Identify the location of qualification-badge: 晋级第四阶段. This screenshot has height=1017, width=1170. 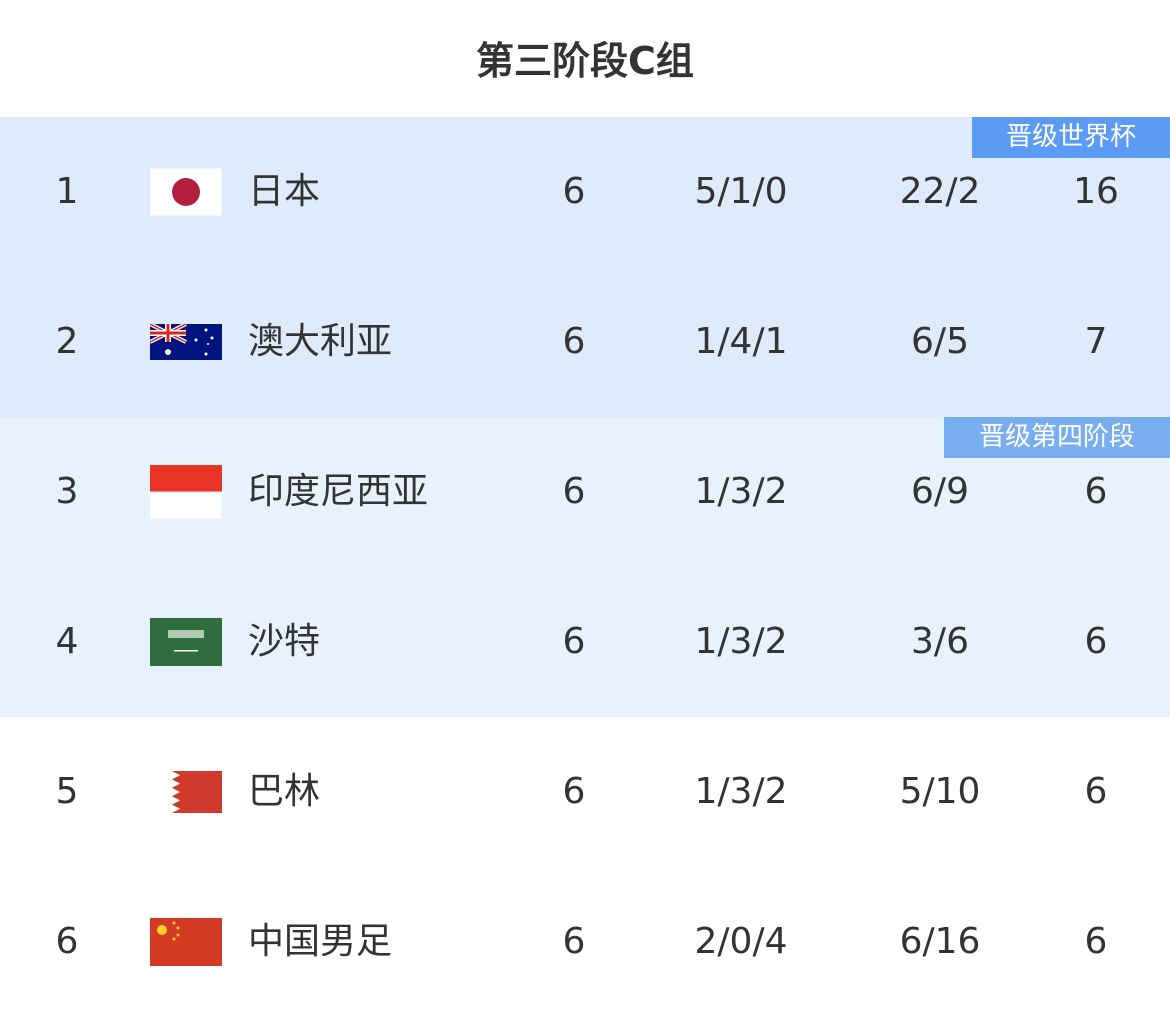
(1057, 437).